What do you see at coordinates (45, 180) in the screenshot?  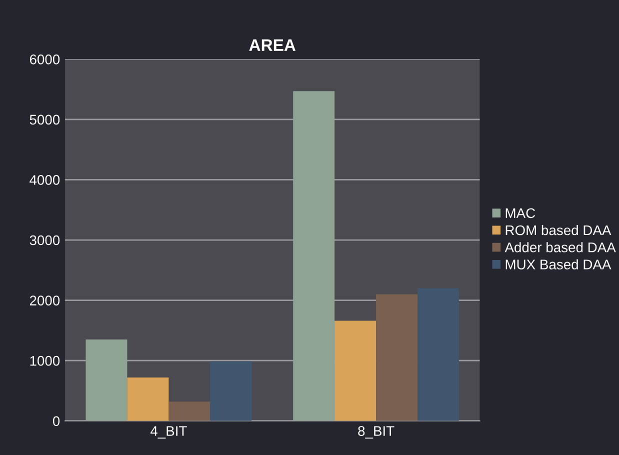 I see `y-tick-label: 4000` at bounding box center [45, 180].